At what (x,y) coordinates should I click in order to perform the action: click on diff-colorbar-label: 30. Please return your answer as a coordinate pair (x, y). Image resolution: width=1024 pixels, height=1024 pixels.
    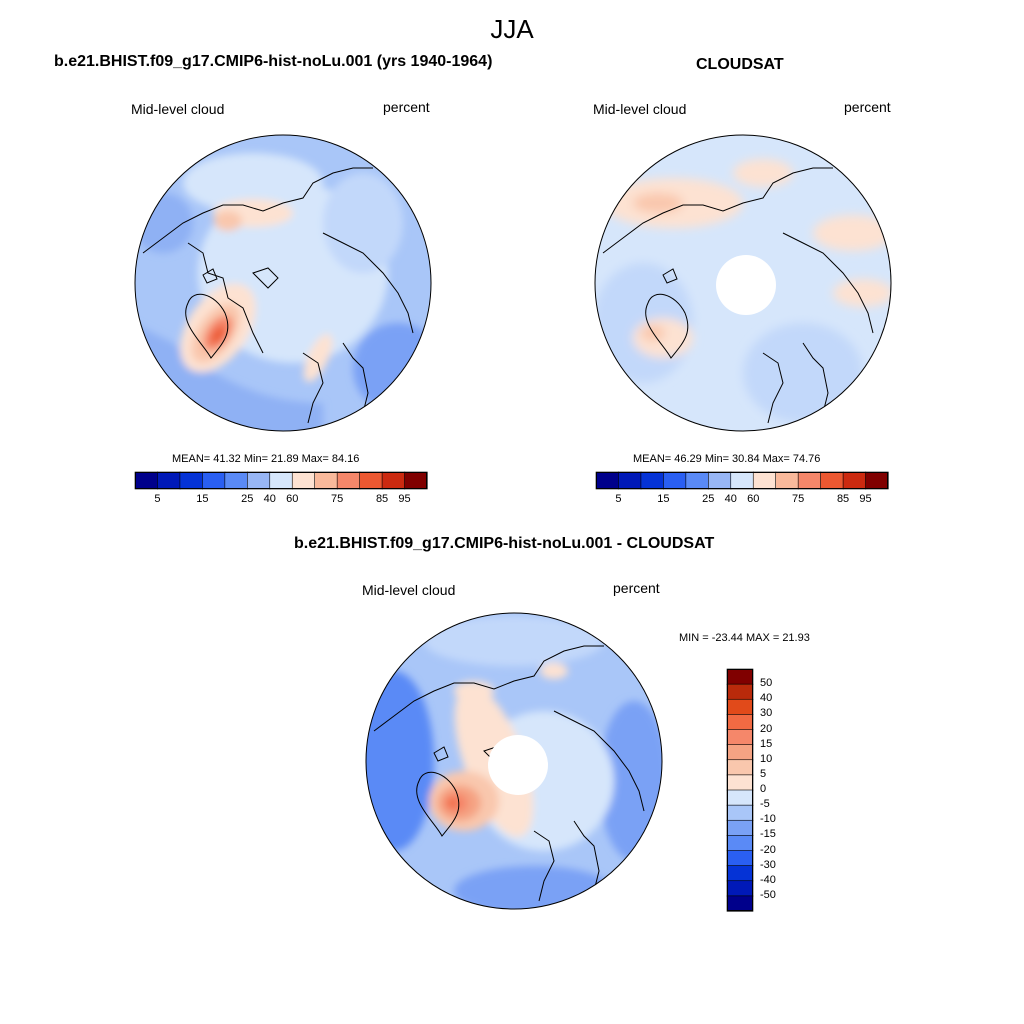
    Looking at the image, I should click on (766, 713).